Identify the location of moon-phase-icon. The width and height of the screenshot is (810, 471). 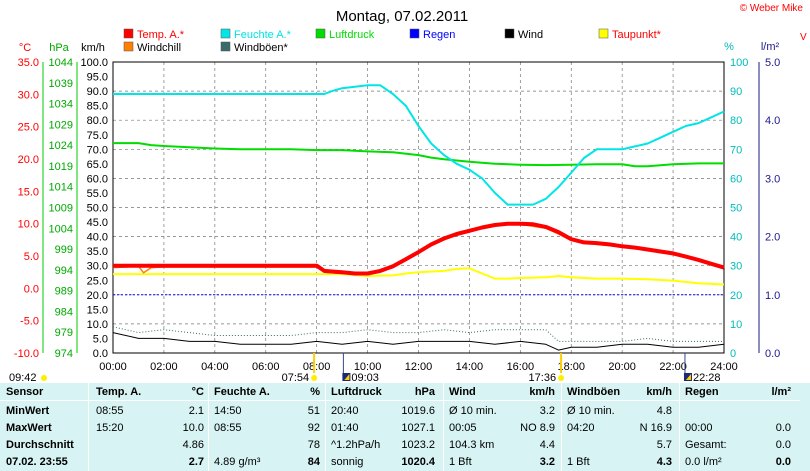
(688, 377).